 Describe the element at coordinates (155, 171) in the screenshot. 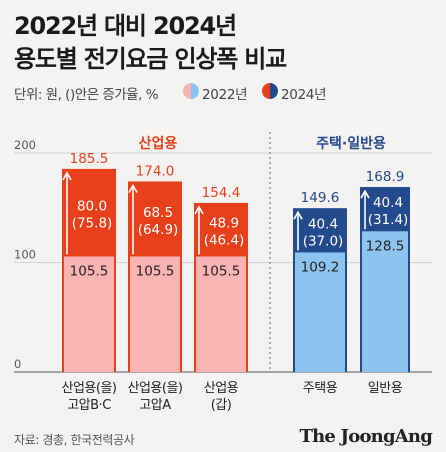

I see `value-label-2024: 174.0` at that location.